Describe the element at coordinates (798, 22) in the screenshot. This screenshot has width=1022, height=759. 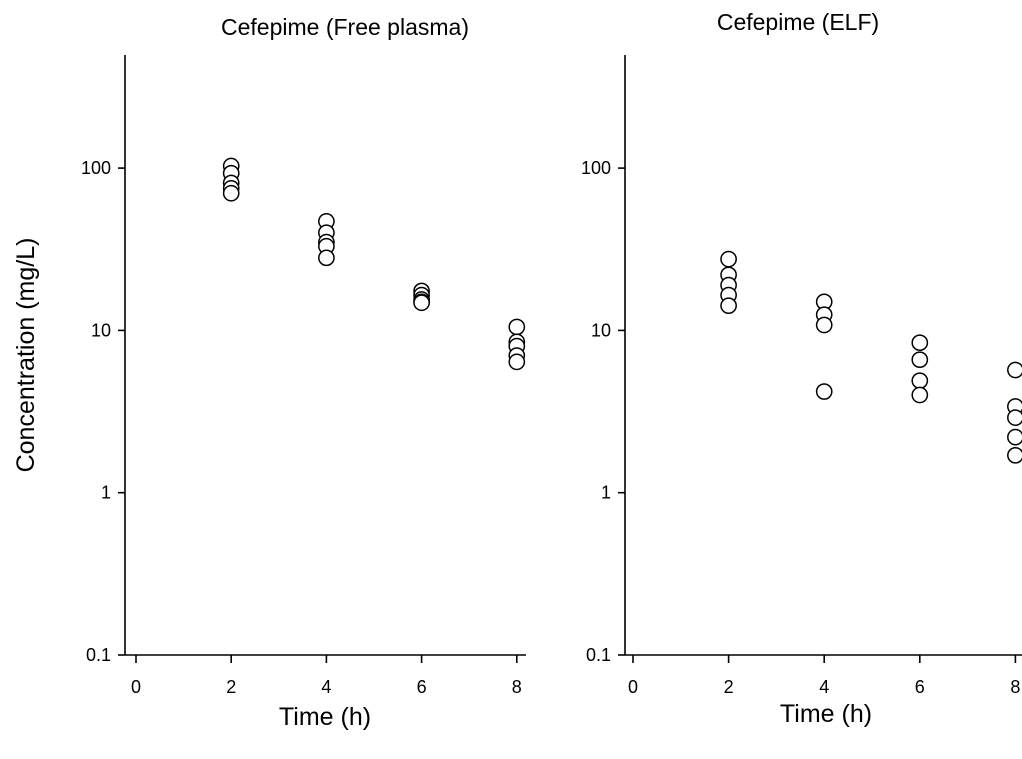
I see `chart-title: Cefepime (ELF)` at that location.